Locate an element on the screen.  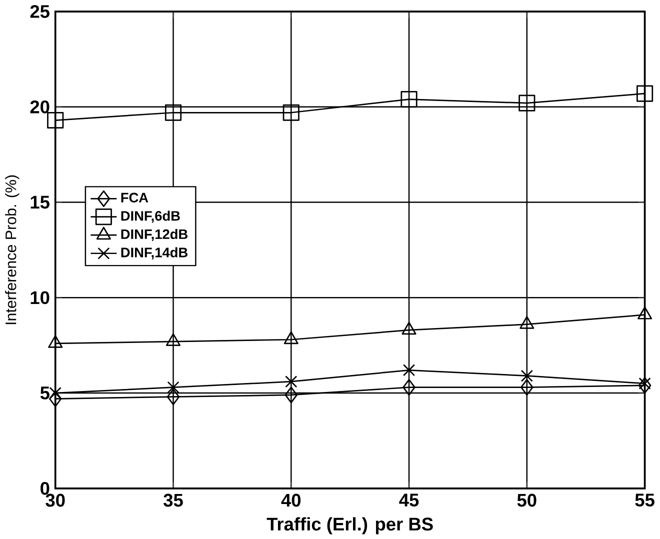
x-tick-label: 40 is located at coordinates (291, 500).